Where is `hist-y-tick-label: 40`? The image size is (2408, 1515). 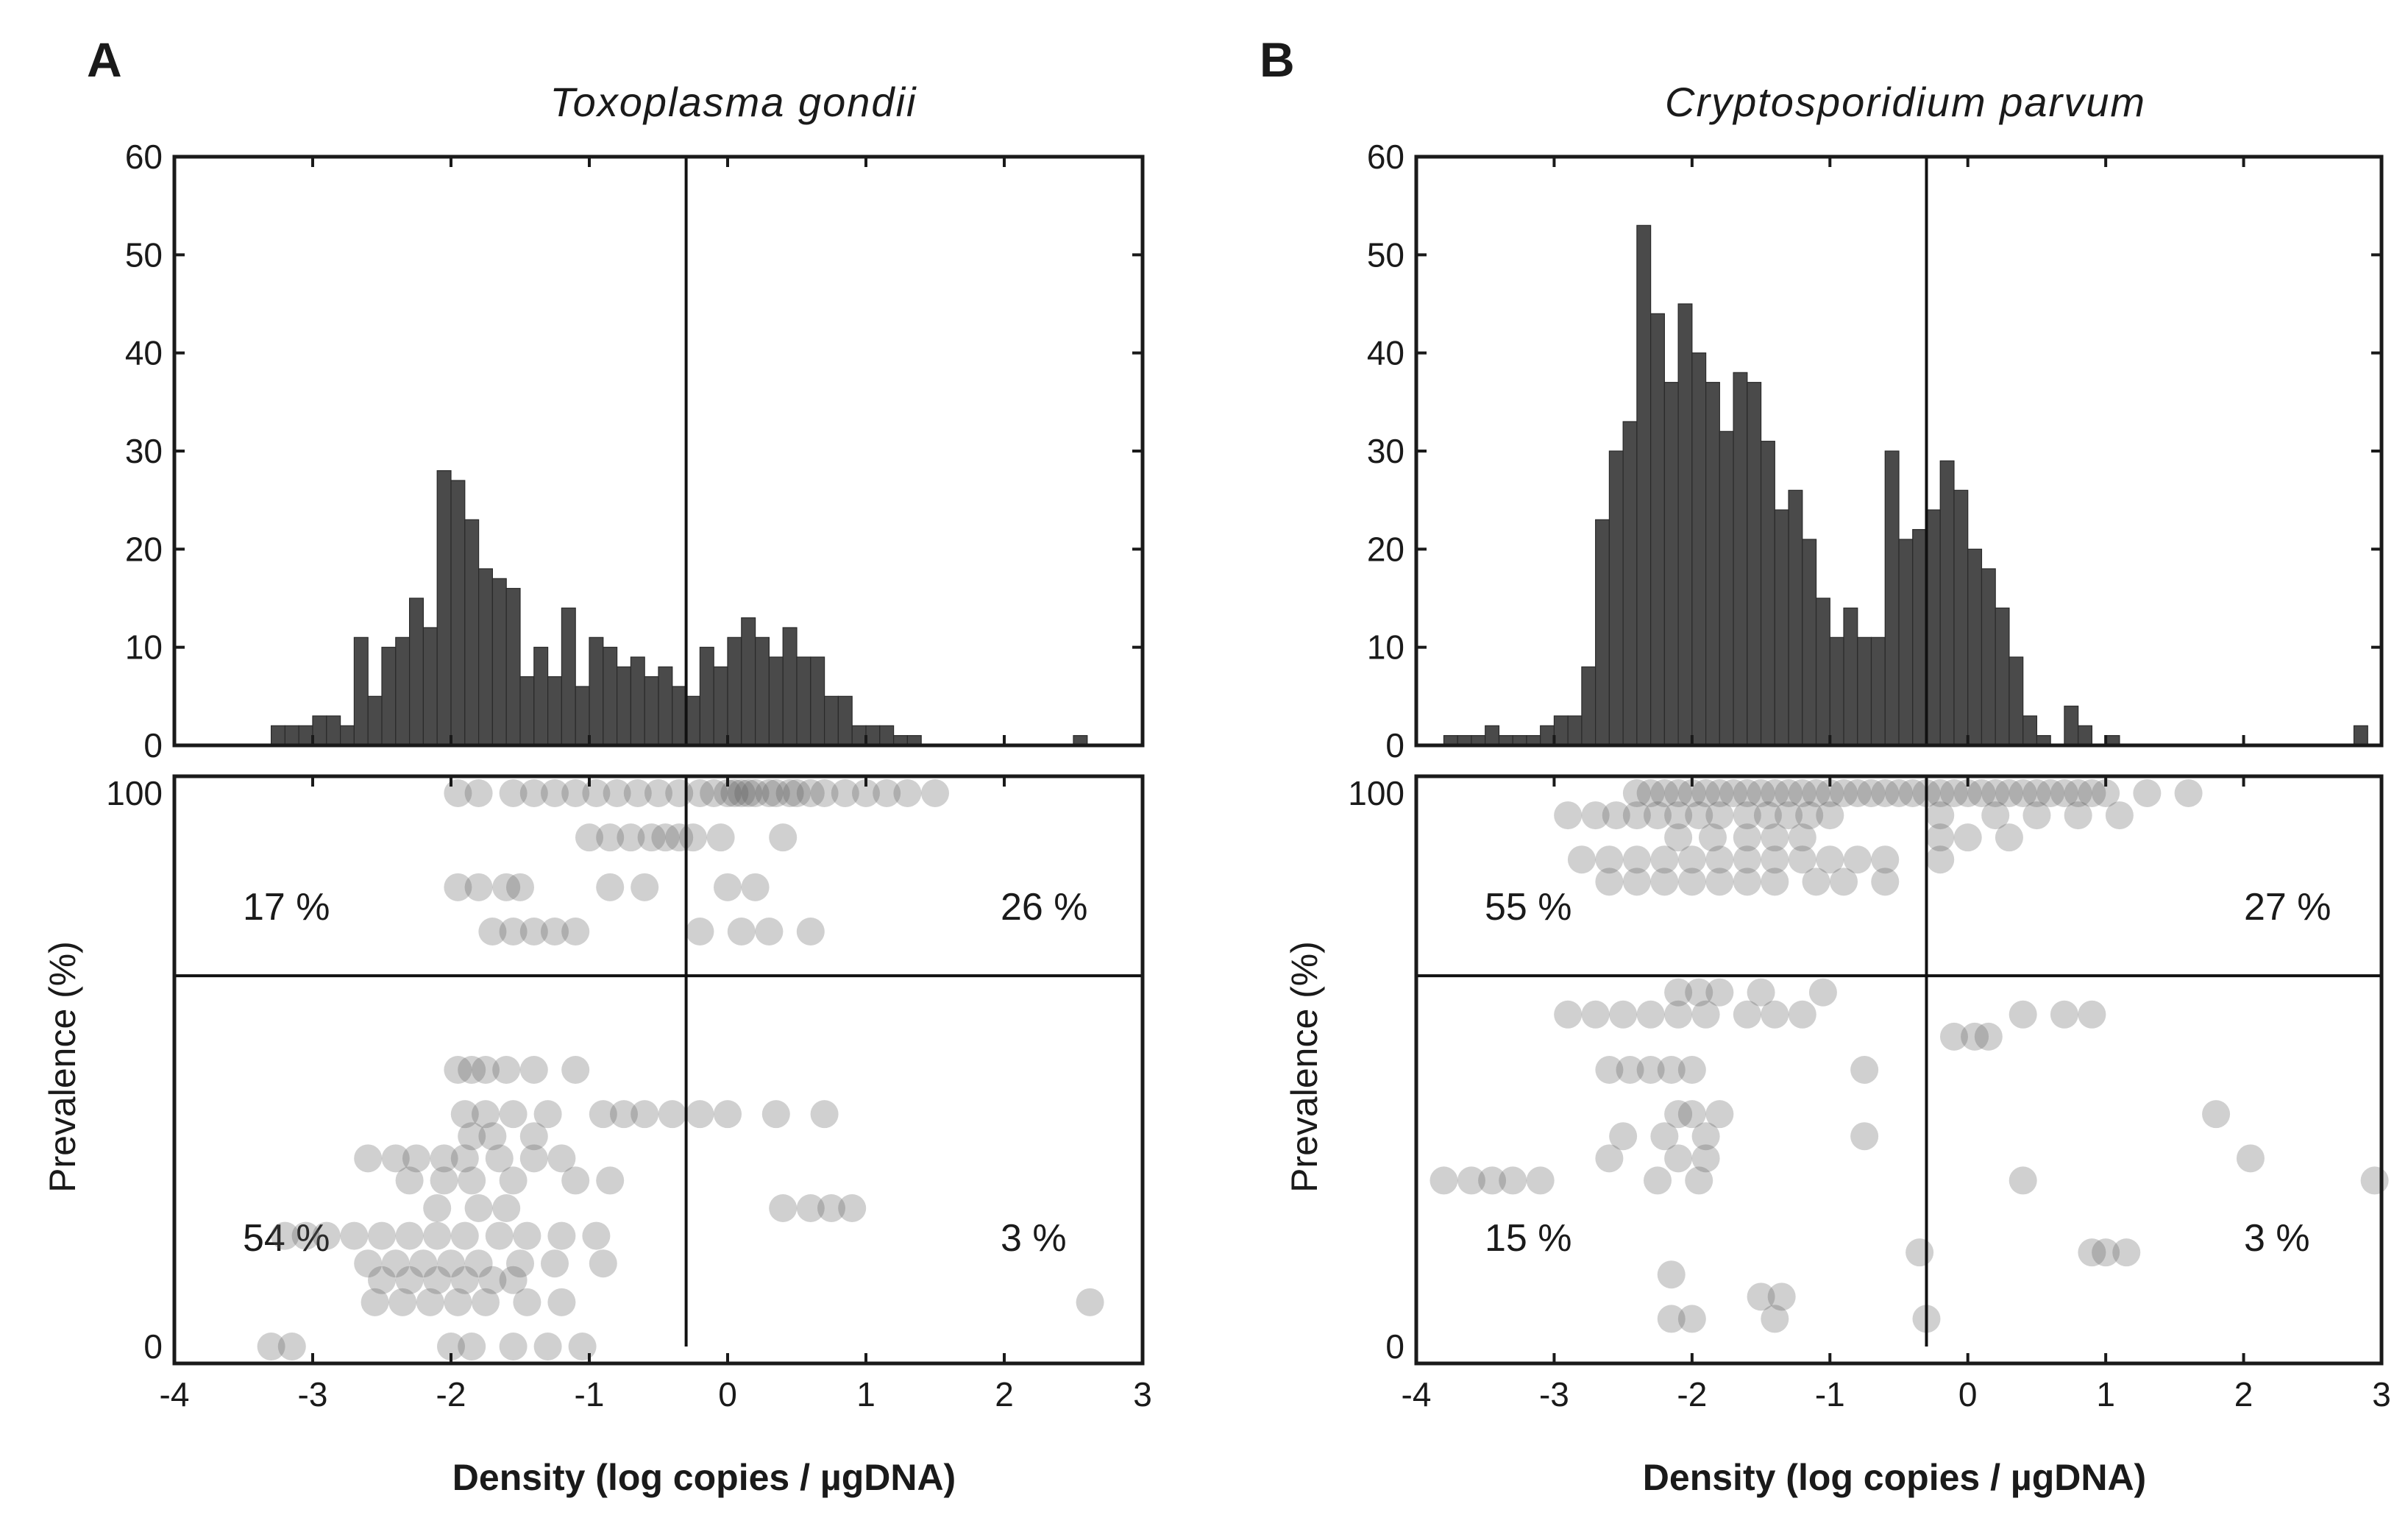 hist-y-tick-label: 40 is located at coordinates (144, 353).